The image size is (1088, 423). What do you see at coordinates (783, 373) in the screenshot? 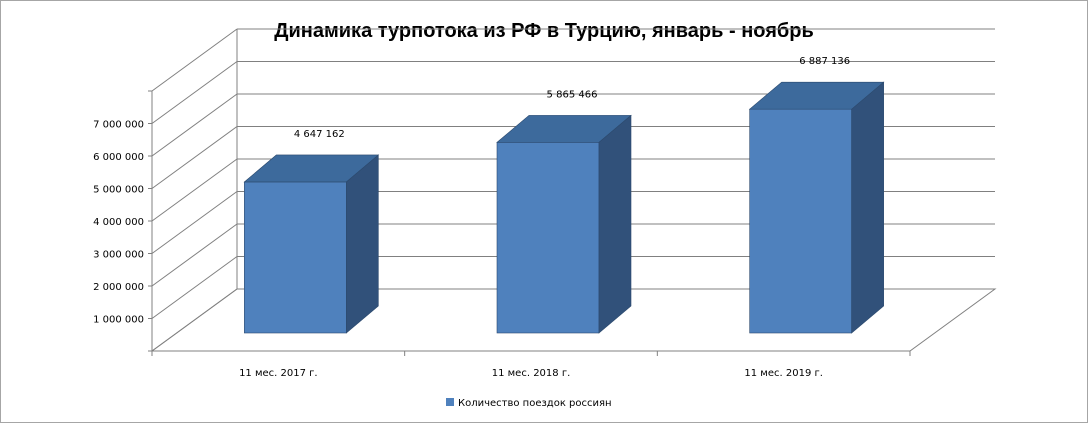
I see `x-tick-label: 11 мес. 2019 г.` at bounding box center [783, 373].